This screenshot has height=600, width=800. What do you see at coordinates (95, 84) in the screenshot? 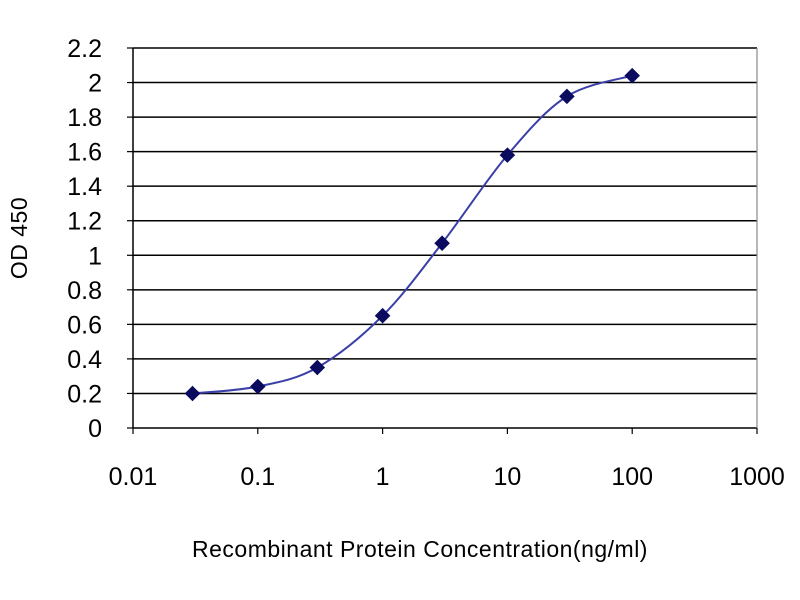
I see `y-tick-label: 2` at bounding box center [95, 84].